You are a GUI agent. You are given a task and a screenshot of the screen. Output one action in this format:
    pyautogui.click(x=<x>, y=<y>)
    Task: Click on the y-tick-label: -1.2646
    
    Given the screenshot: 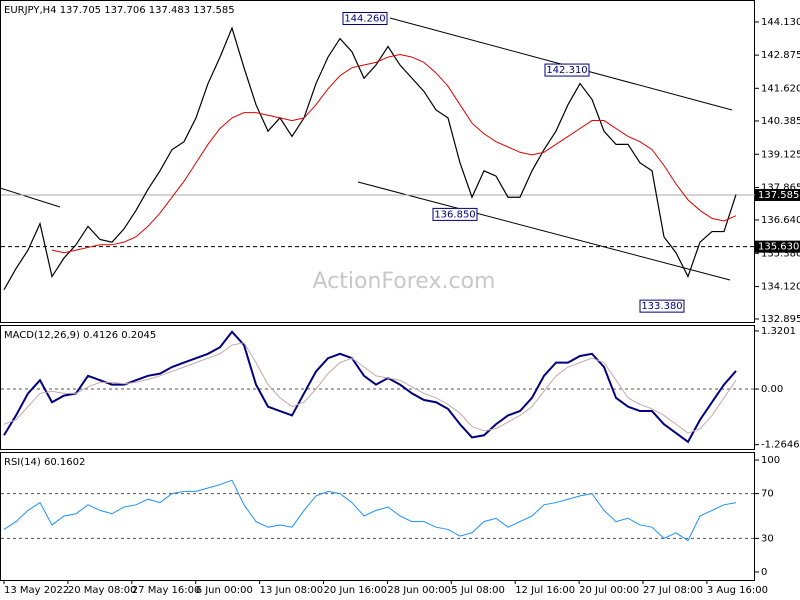 What is the action you would take?
    pyautogui.click(x=780, y=445)
    